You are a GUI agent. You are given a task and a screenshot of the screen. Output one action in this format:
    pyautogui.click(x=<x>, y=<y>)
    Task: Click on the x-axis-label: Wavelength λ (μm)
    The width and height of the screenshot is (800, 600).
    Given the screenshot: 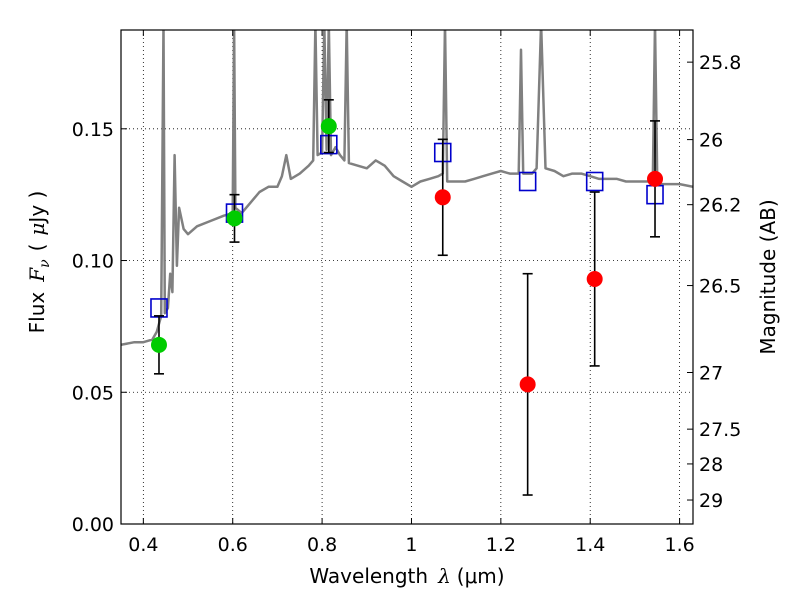 What is the action you would take?
    pyautogui.click(x=406, y=576)
    